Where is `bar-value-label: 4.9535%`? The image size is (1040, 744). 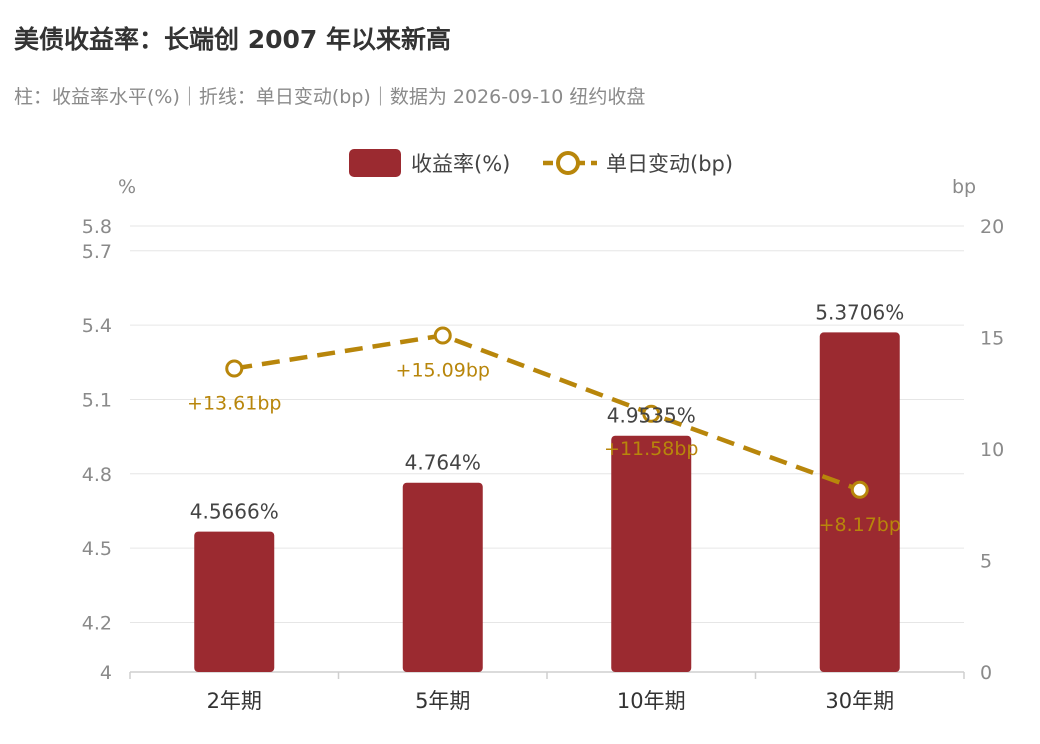
bar-value-label: 4.9535% is located at coordinates (651, 416).